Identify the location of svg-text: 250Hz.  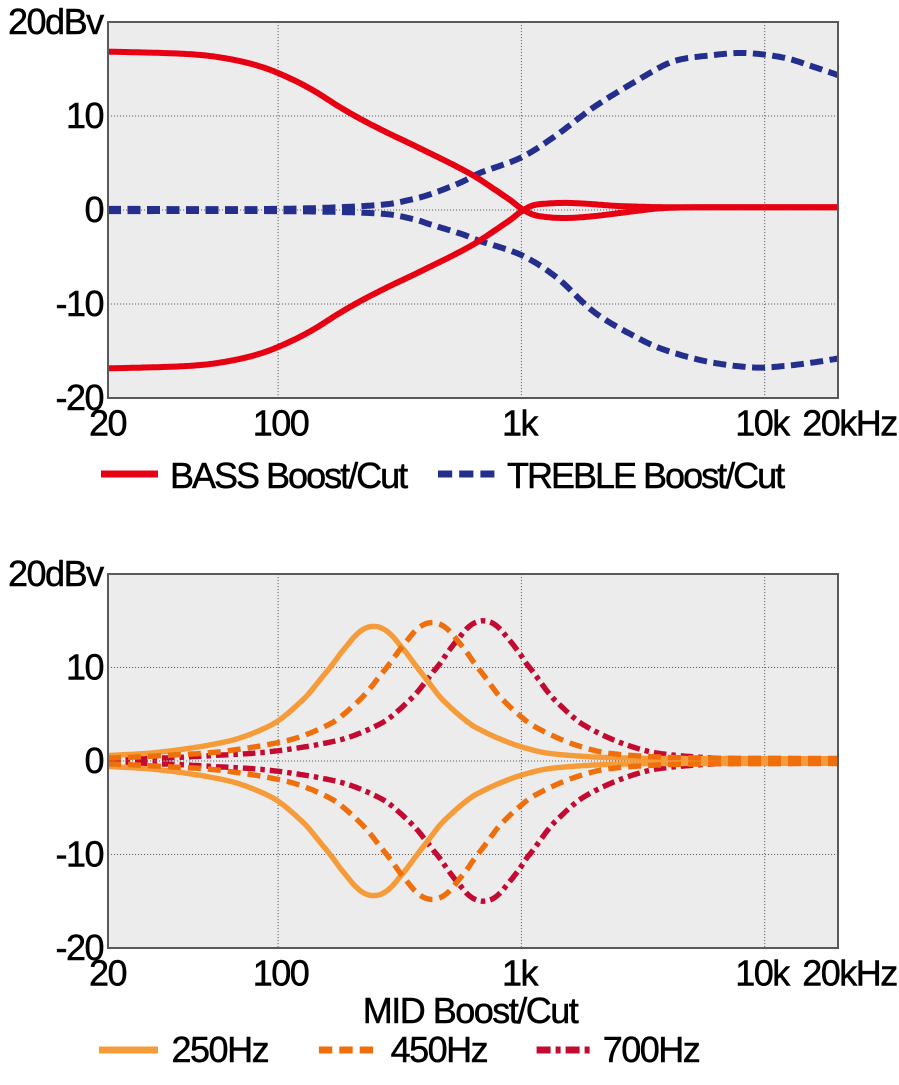
(220, 1049).